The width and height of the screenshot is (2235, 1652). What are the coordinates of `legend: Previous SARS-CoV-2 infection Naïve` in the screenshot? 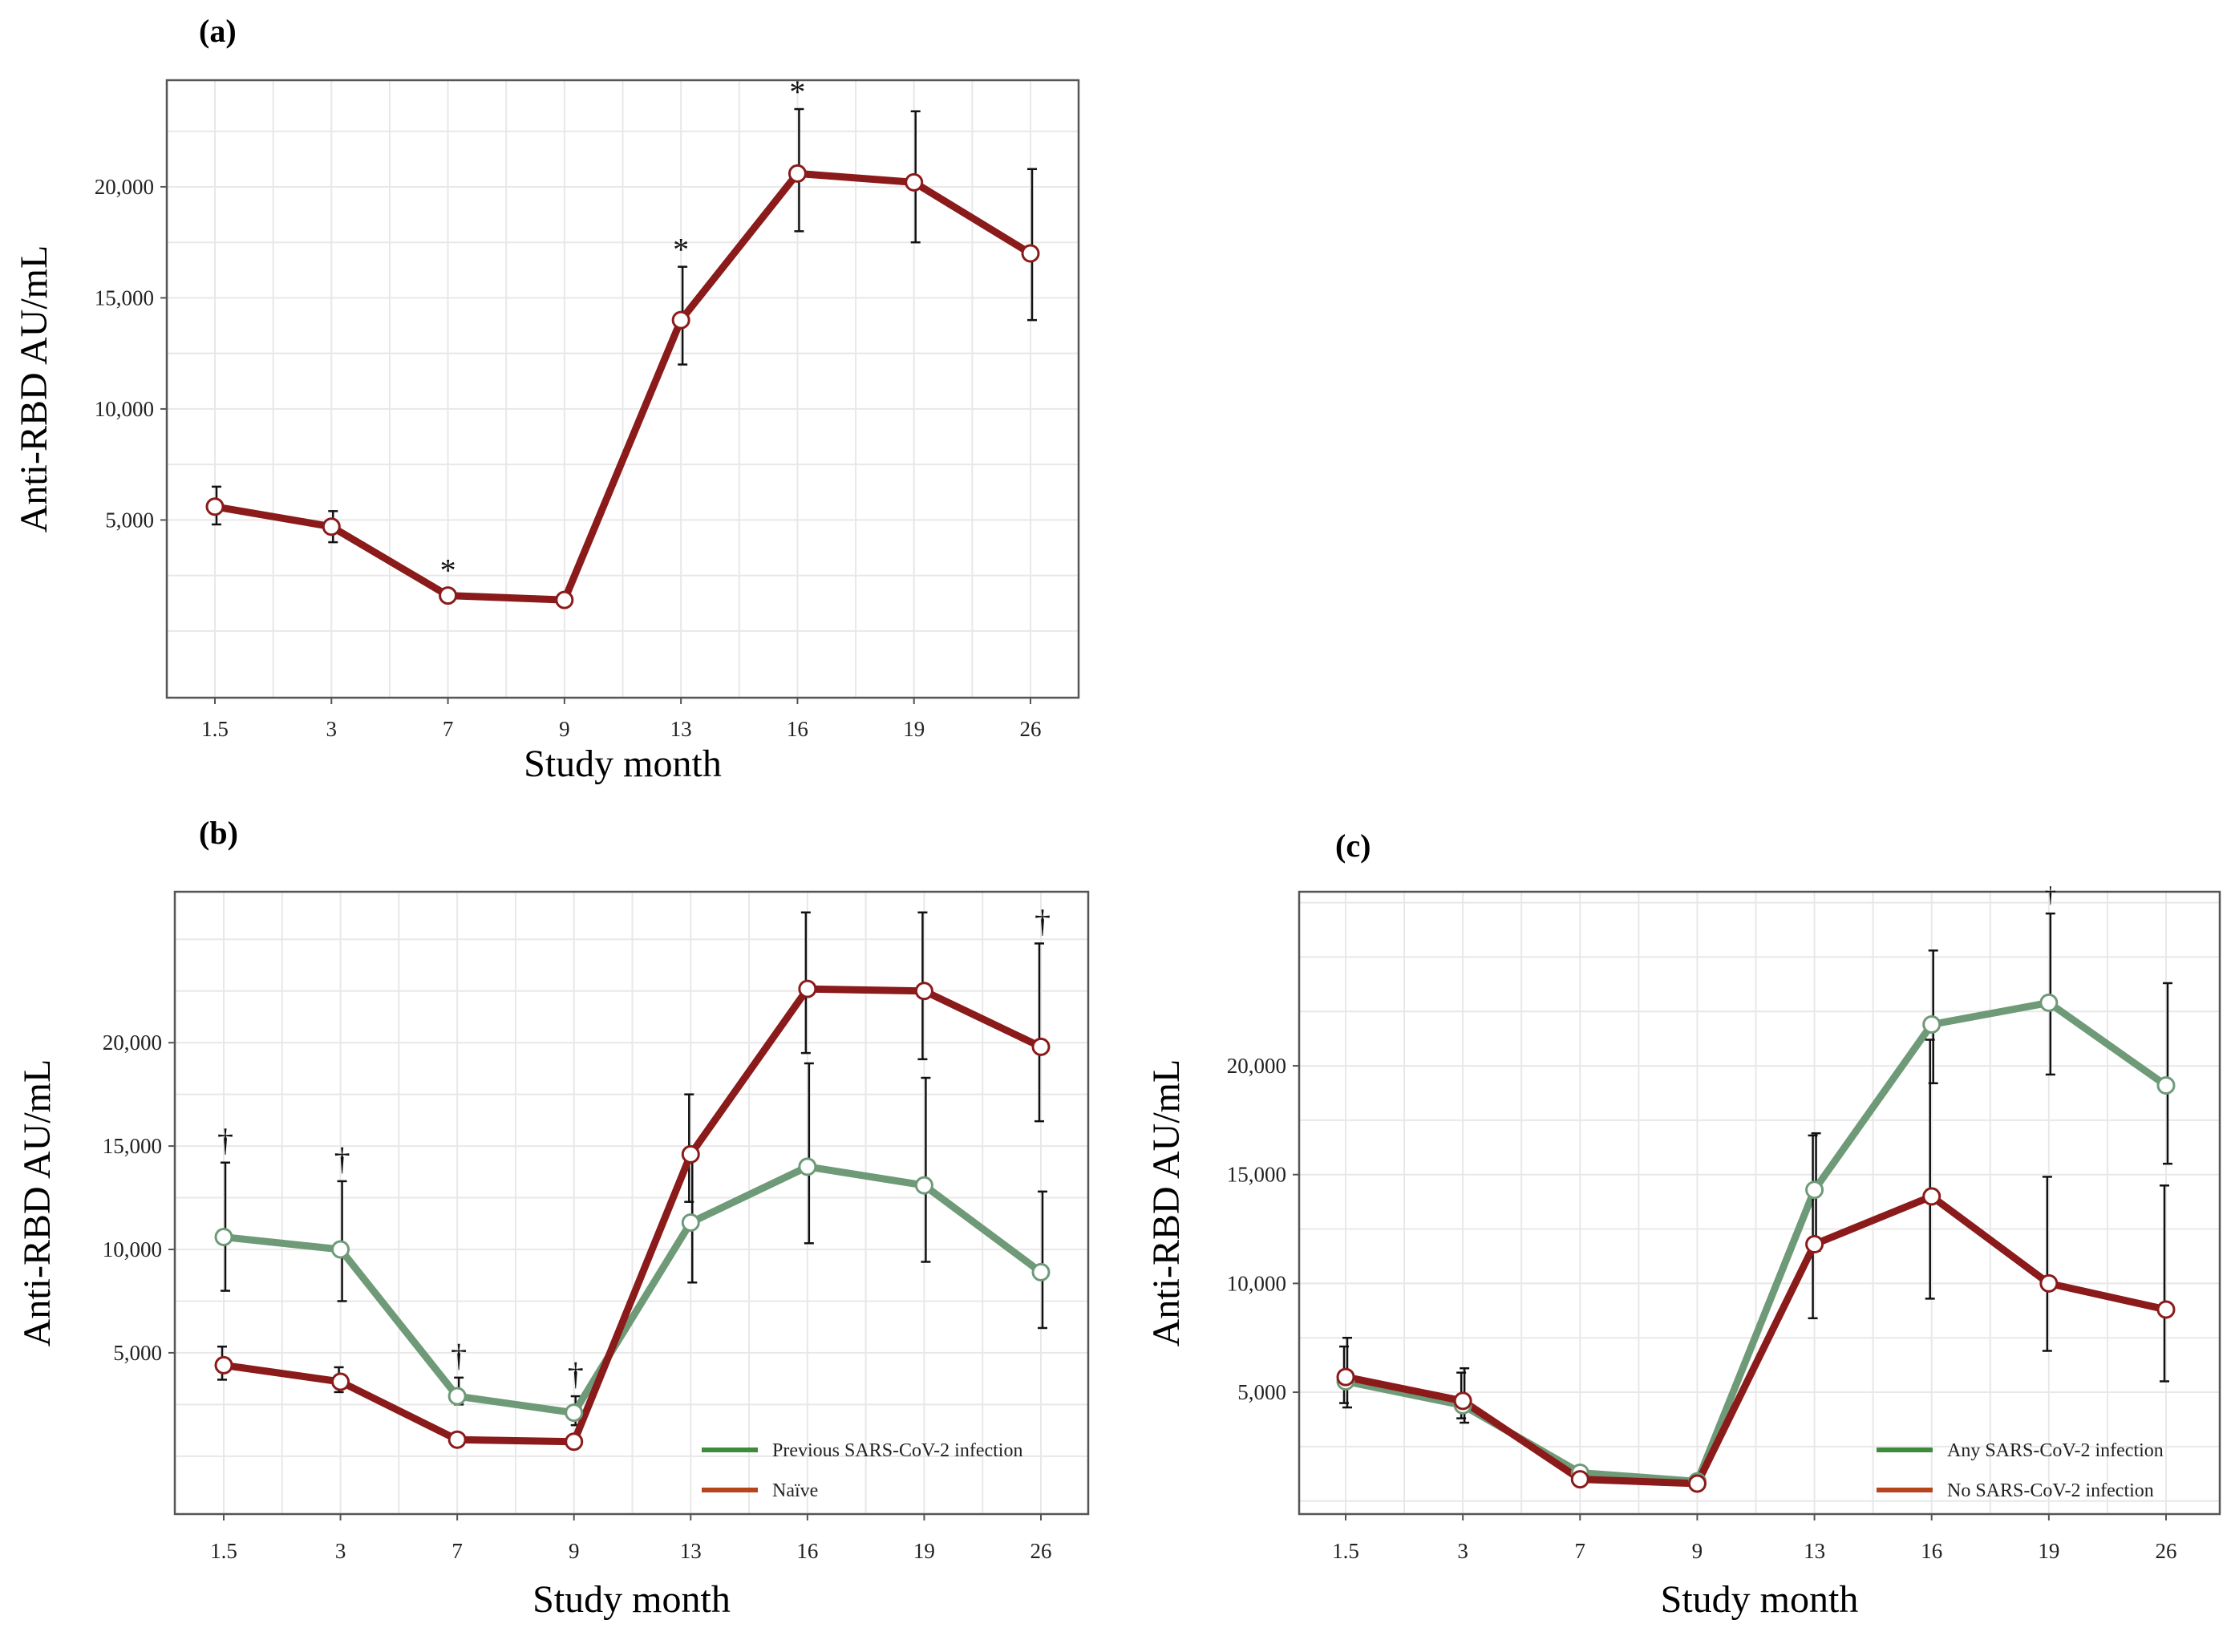 It's located at (862, 1470).